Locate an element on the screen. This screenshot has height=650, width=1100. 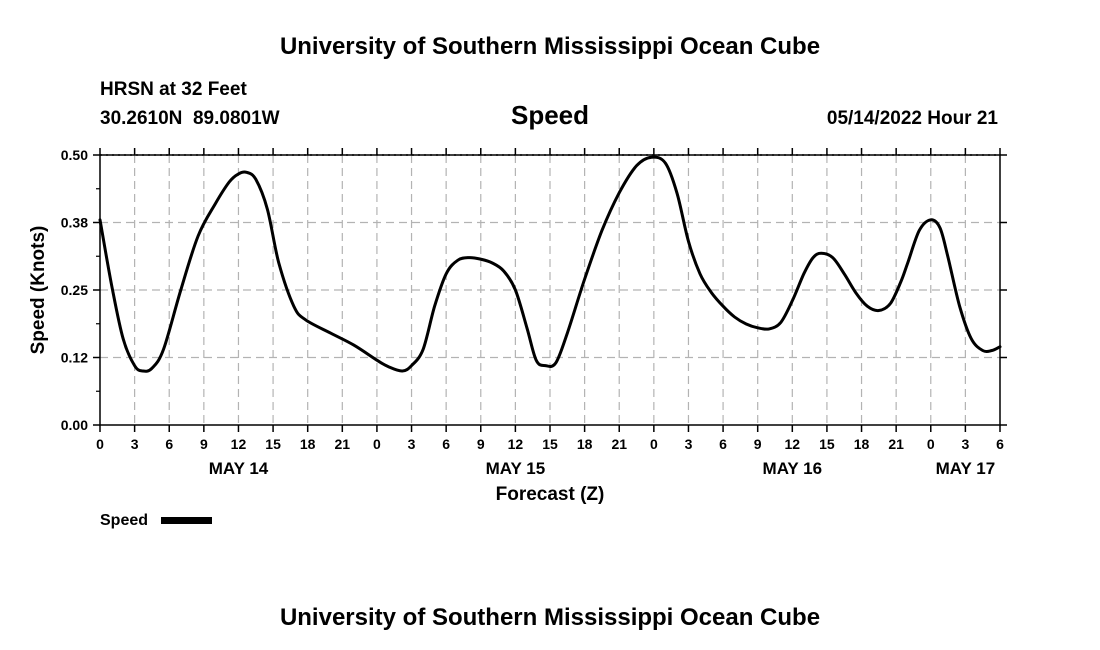
date-labels: MAY 14 MAY 15 MAY 16 MAY 17 is located at coordinates (602, 468).